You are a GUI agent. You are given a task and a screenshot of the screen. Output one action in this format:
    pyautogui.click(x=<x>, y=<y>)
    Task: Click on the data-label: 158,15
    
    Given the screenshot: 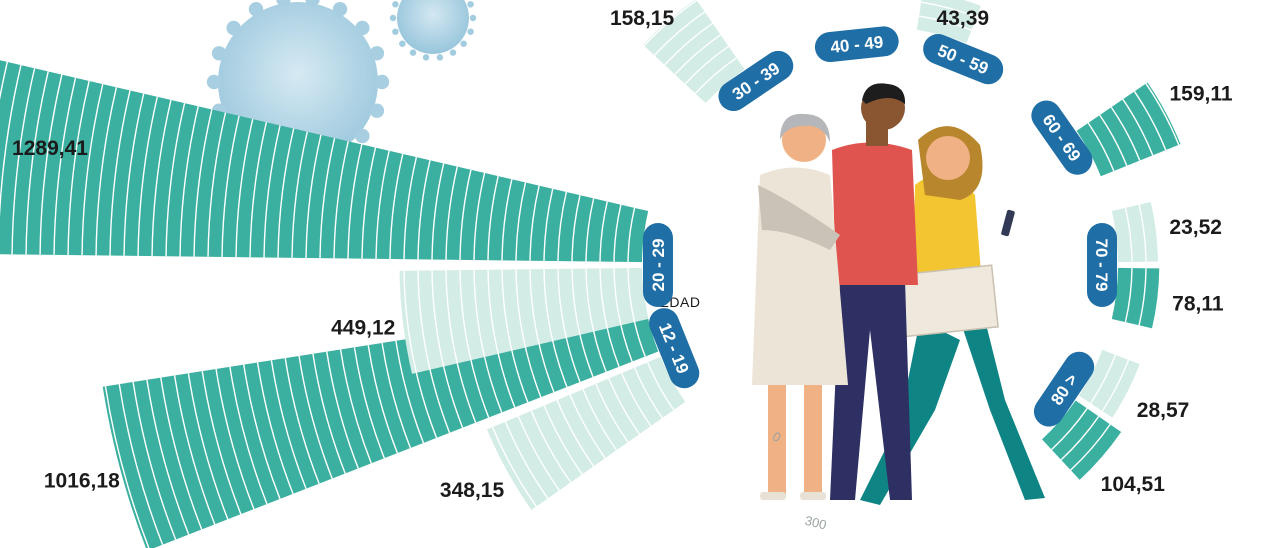 What is the action you would take?
    pyautogui.click(x=642, y=18)
    